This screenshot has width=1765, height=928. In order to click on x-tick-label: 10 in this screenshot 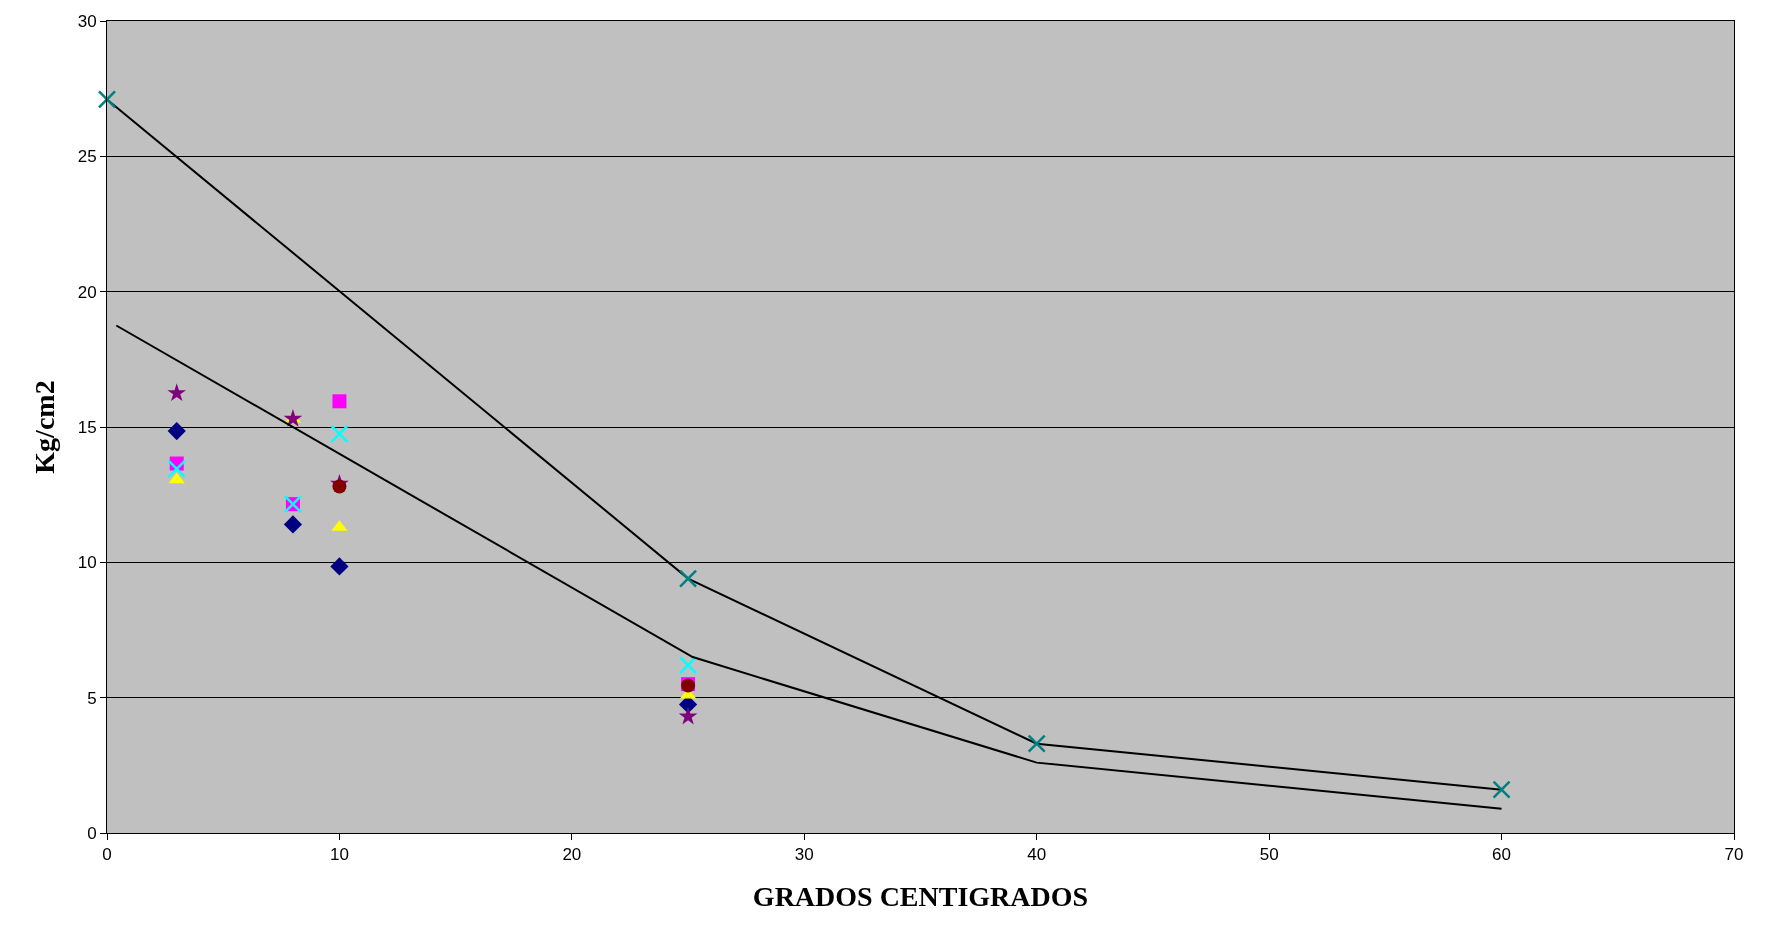, I will do `click(339, 855)`.